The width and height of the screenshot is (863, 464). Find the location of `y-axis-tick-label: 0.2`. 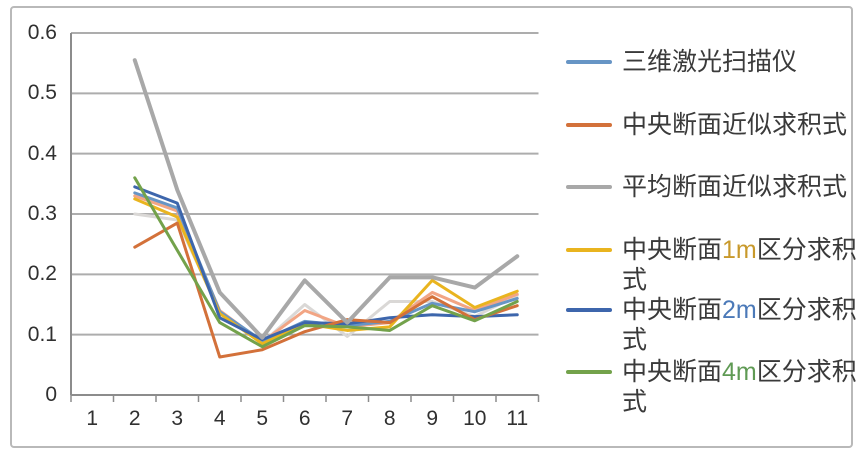

y-axis-tick-label: 0.2 is located at coordinates (42, 274).